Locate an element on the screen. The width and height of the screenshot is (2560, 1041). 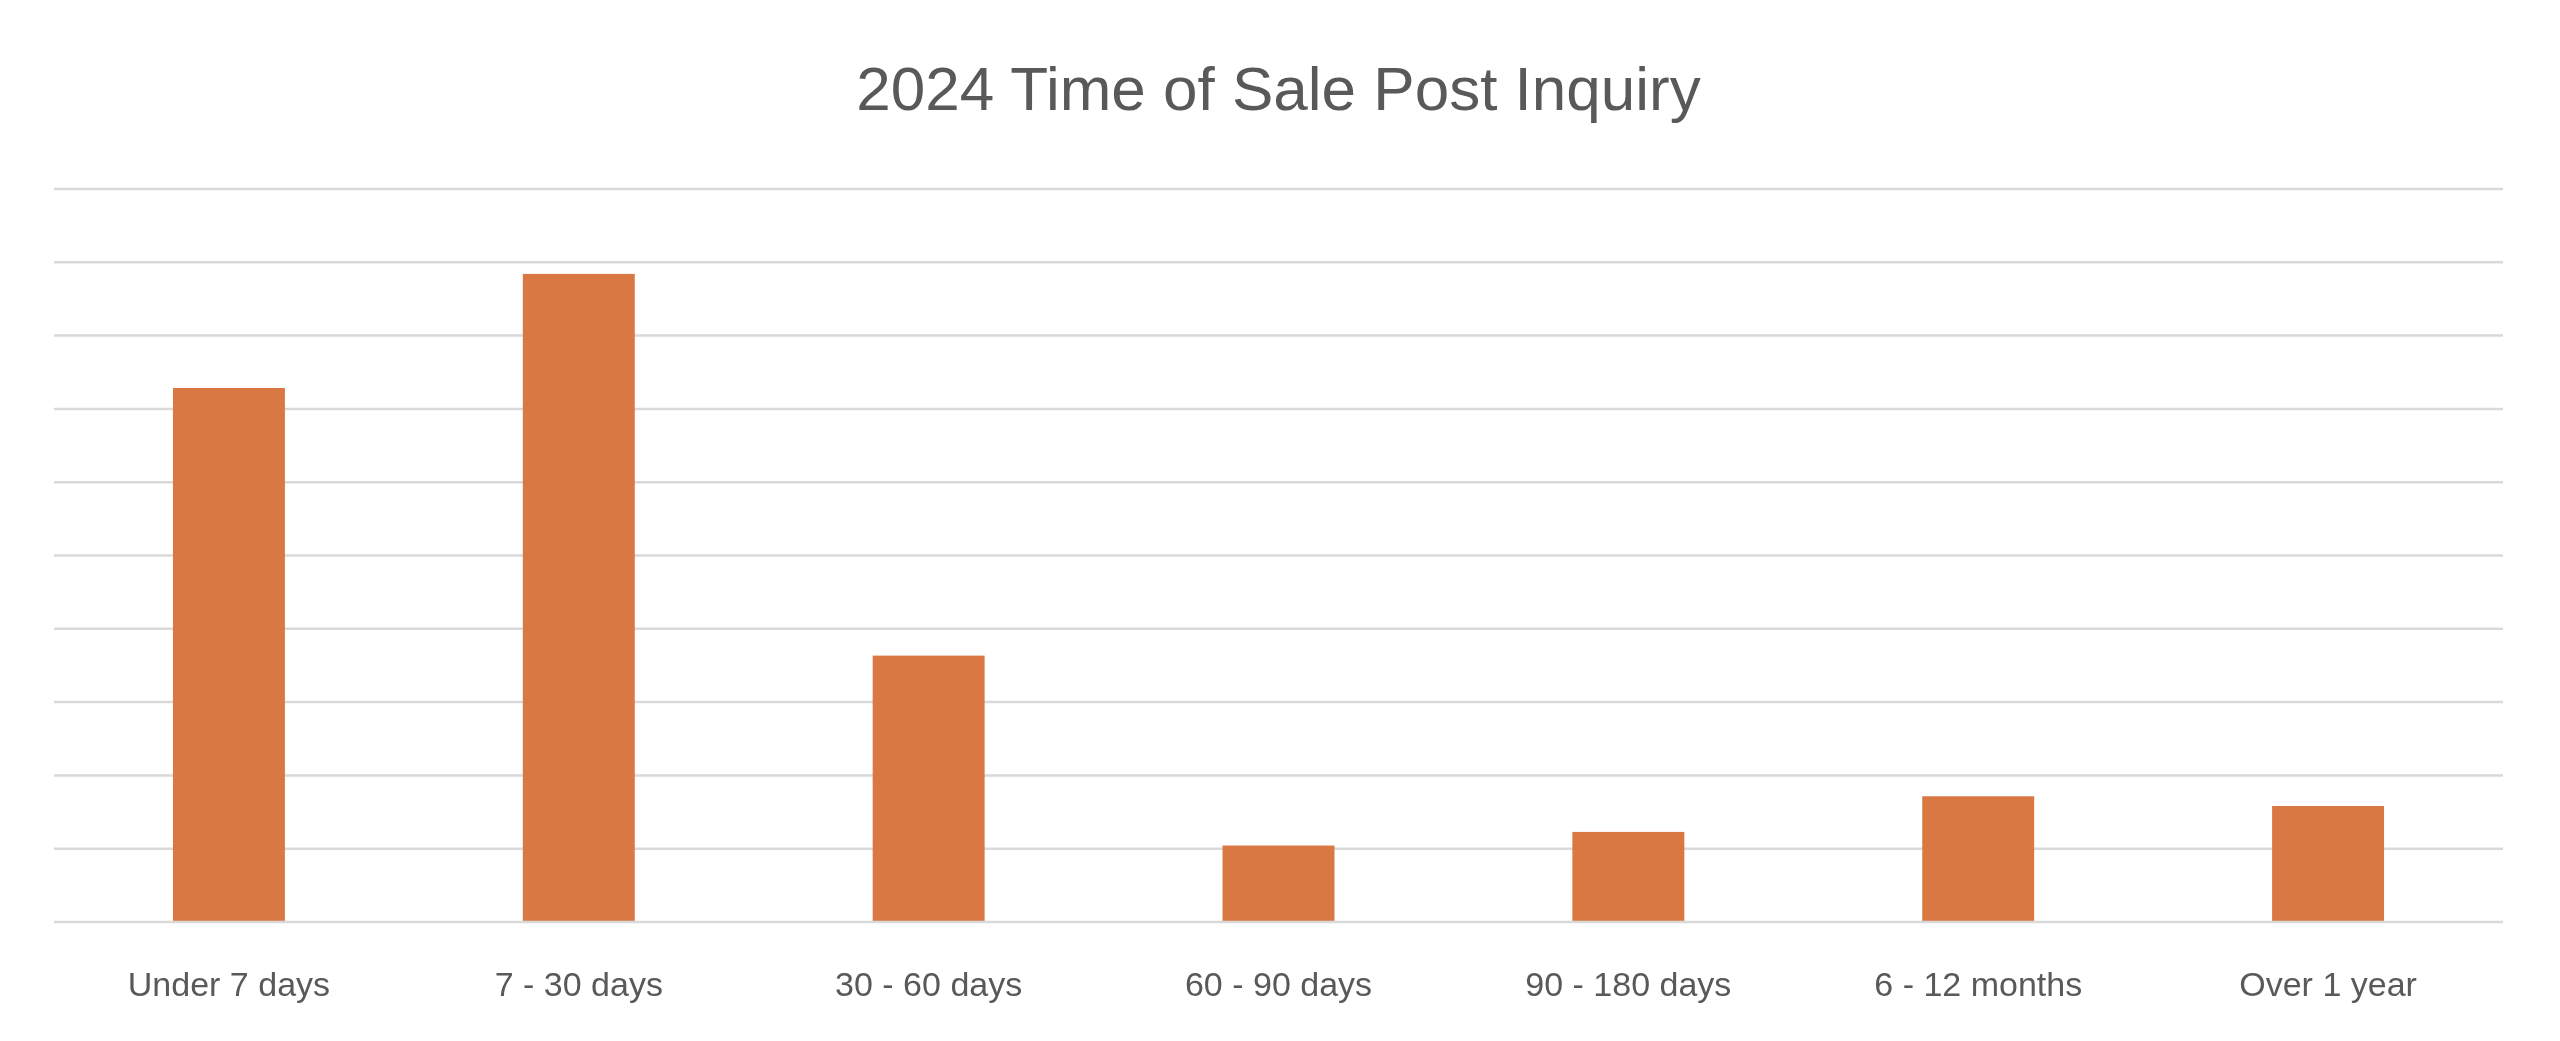
chart-title: 2024 Time of Sale Post Inquiry is located at coordinates (1278, 88).